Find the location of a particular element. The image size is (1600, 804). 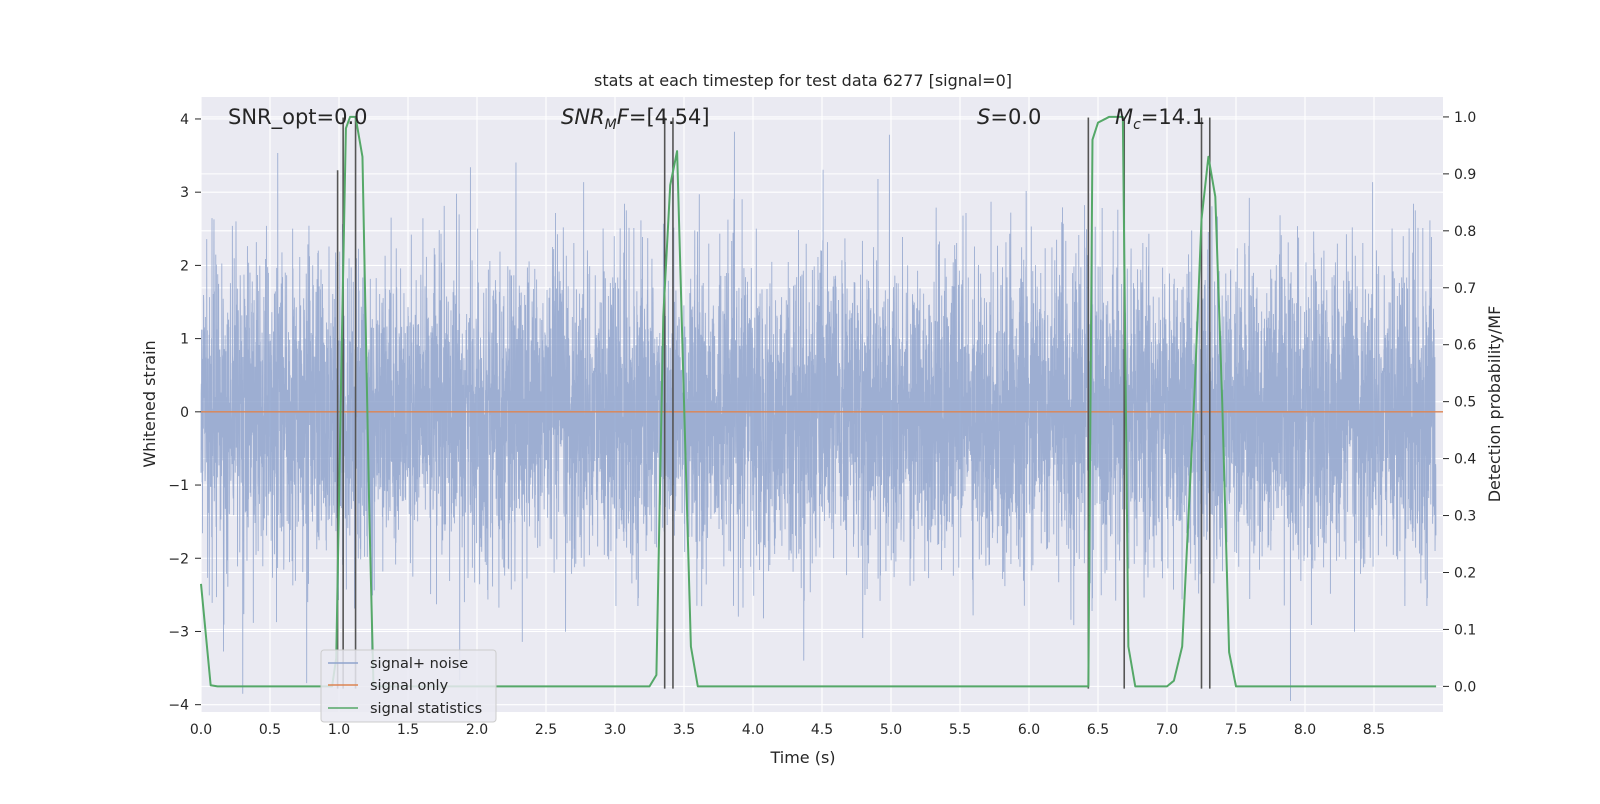

y-tick-label-right: 0.1 is located at coordinates (1465, 630).